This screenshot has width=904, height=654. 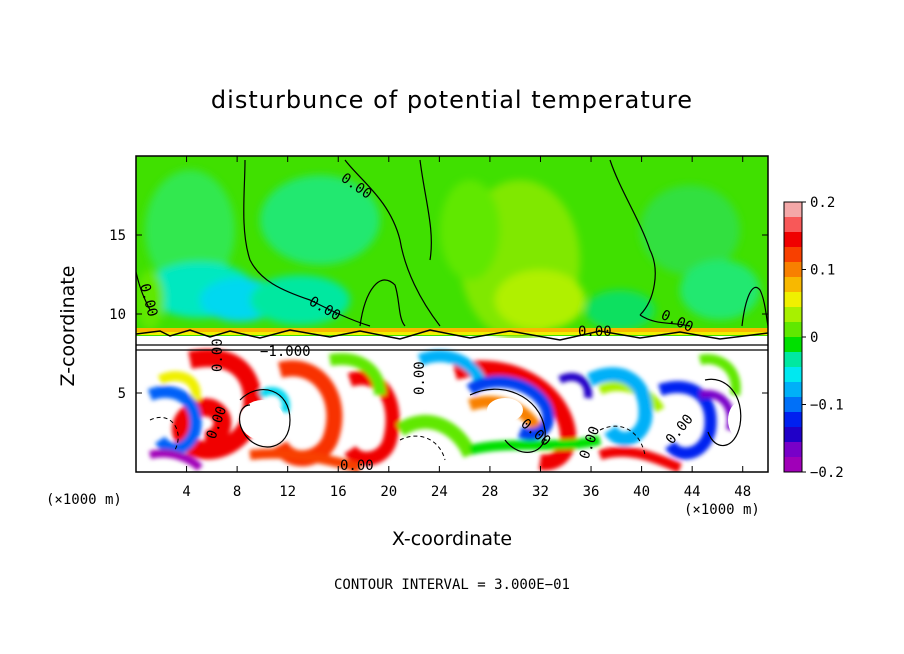 I want to click on x-tick-label: 32, so click(x=540, y=492).